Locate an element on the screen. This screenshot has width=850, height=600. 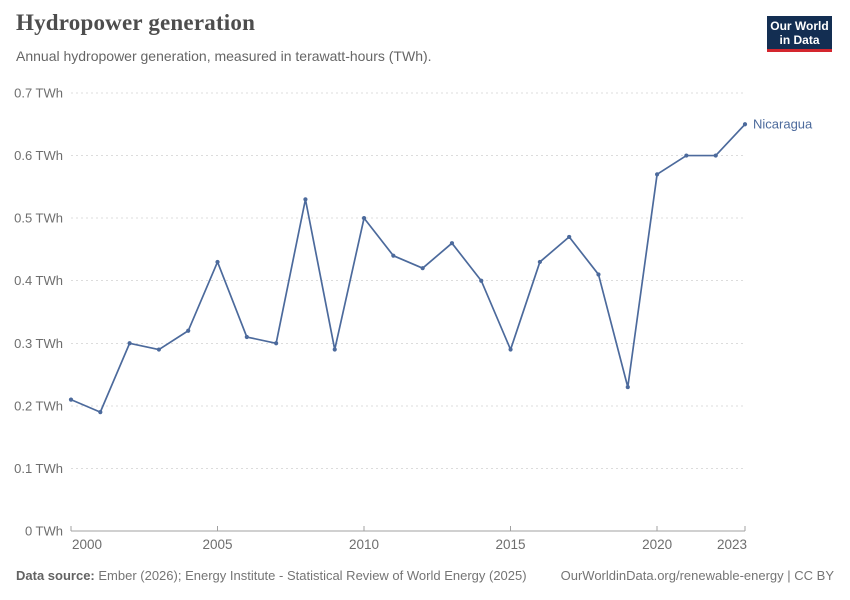
y-axis-tick-label: 0.7 TWh is located at coordinates (38, 93).